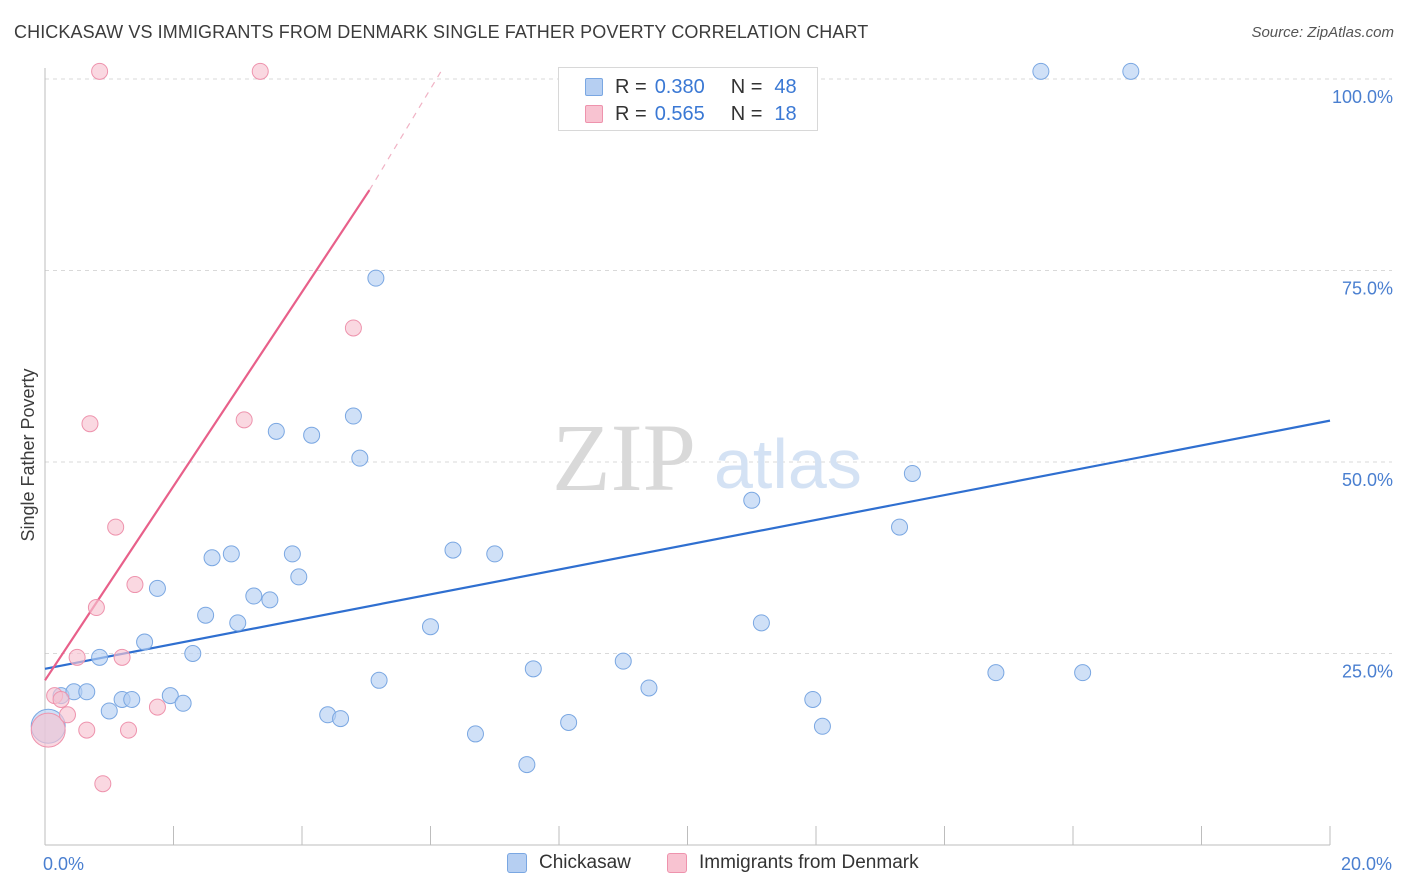 This screenshot has height=892, width=1406. Describe the element at coordinates (809, 862) in the screenshot. I see `legend-label-denmark: Immigrants from Denmark` at that location.